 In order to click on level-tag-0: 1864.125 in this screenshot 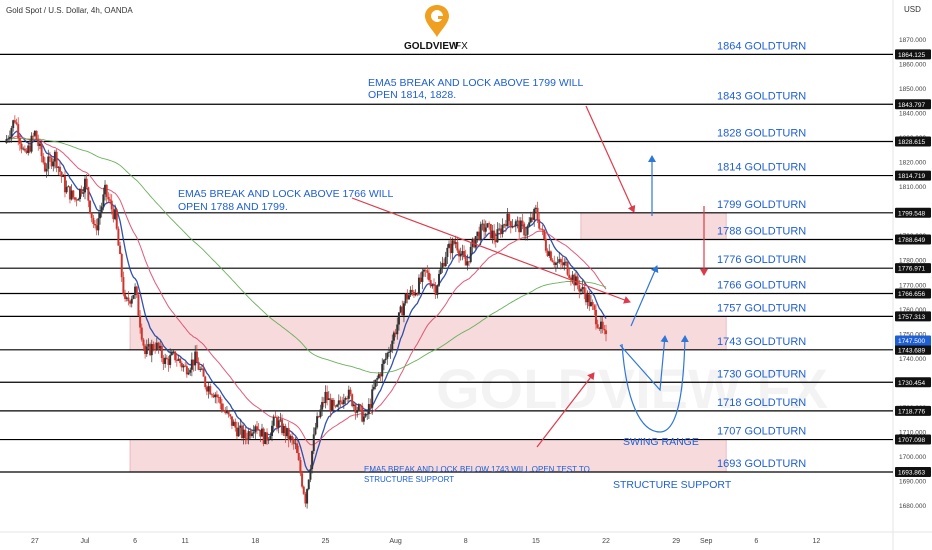, I will do `click(911, 55)`.